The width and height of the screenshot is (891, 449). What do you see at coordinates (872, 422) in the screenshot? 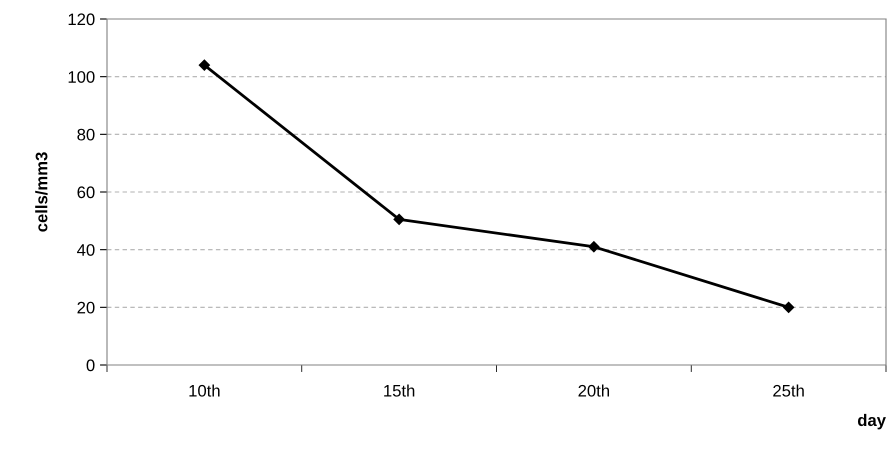
I see `x-axis-title: day` at bounding box center [872, 422].